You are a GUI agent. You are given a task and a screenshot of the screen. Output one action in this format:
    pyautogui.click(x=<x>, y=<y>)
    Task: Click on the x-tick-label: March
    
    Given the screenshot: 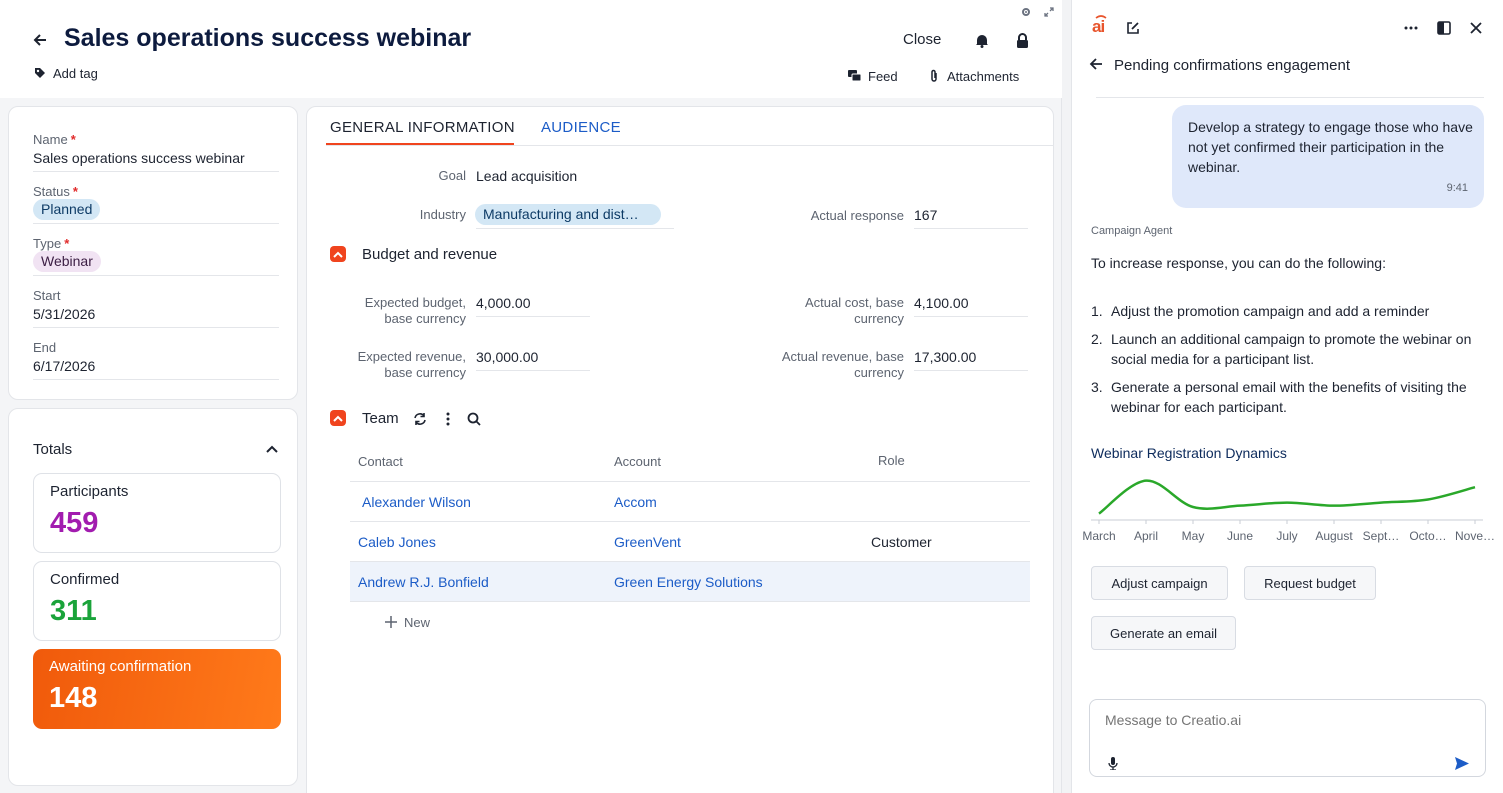 What is the action you would take?
    pyautogui.click(x=1099, y=536)
    